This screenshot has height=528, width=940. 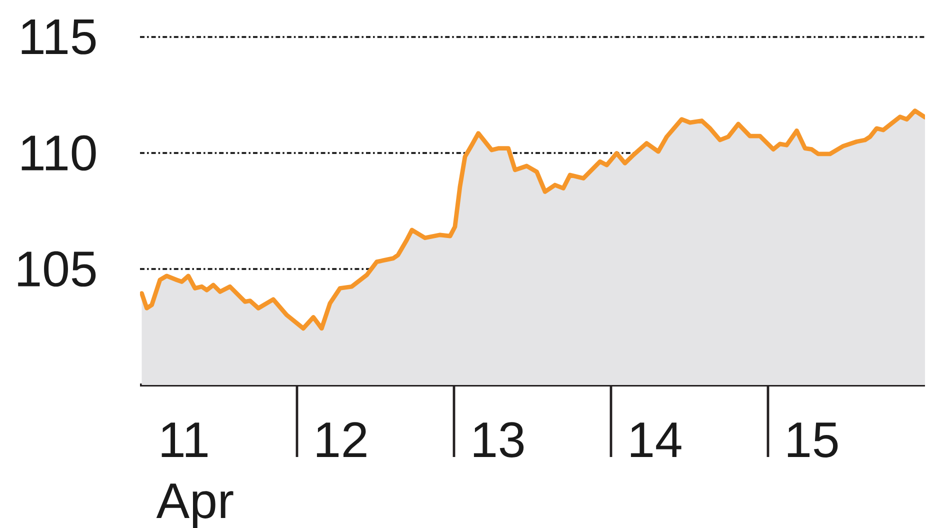 I want to click on x-tick-label: 14, so click(x=656, y=439).